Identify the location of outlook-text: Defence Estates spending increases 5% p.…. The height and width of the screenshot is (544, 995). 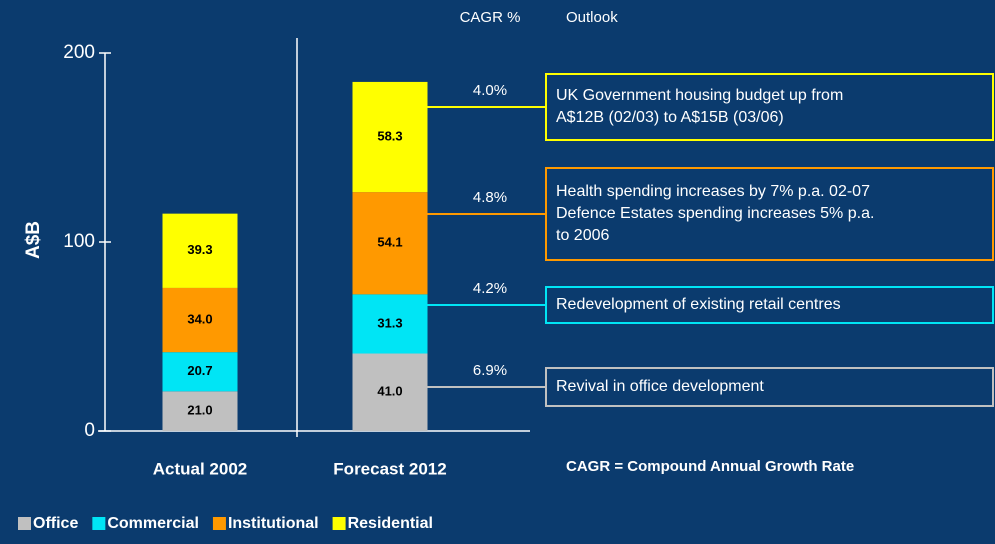
(715, 213).